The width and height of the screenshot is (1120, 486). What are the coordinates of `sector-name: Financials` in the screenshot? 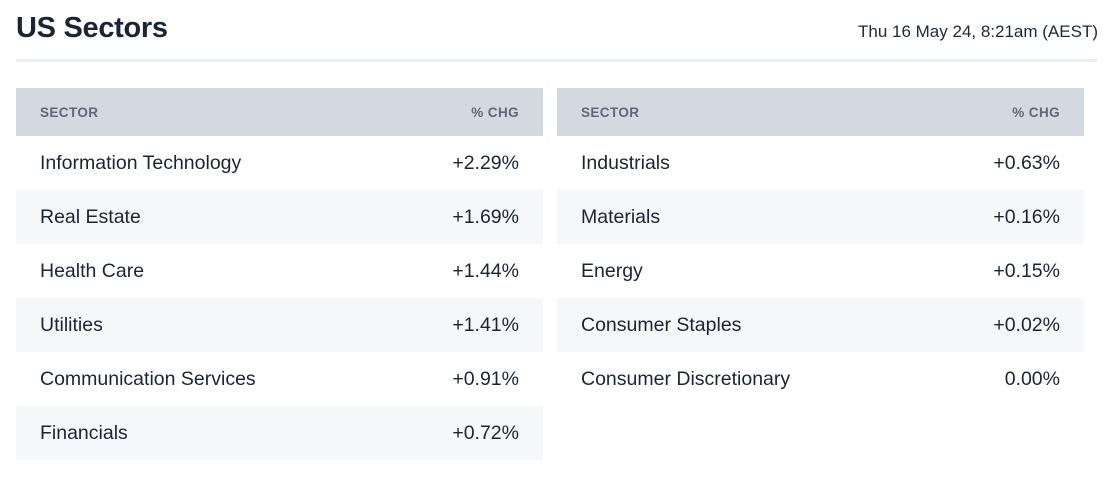 It's located at (148, 433).